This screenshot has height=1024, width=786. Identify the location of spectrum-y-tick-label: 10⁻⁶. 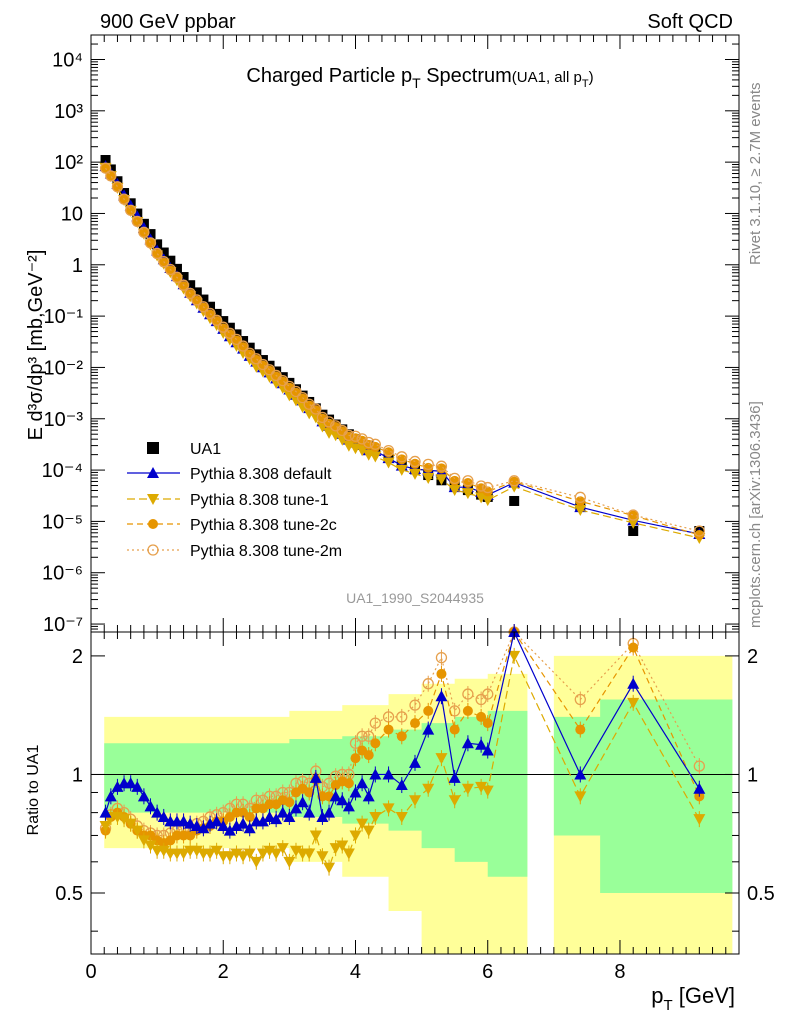
(62, 574).